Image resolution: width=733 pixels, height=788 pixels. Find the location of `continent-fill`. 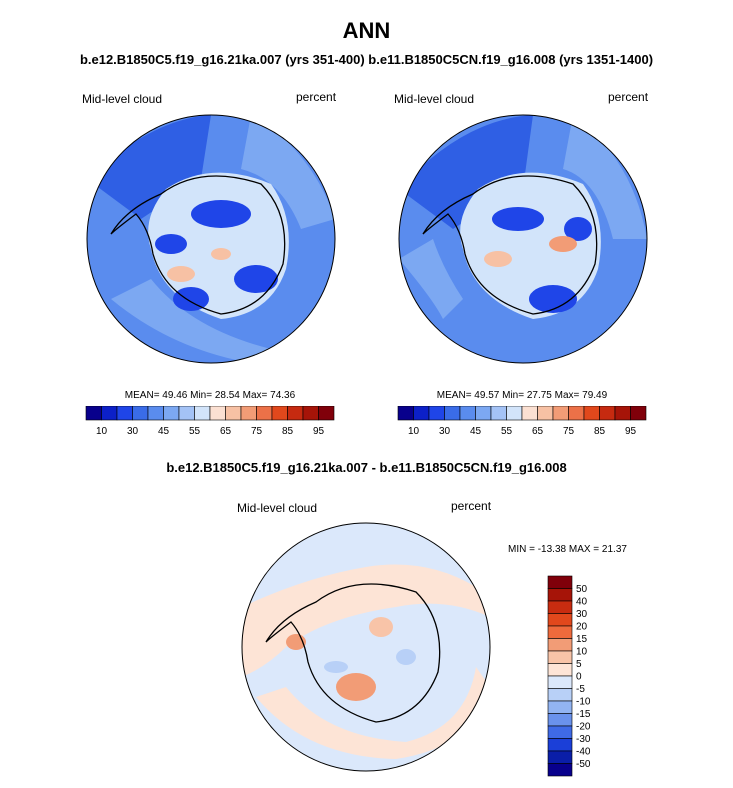

continent-fill is located at coordinates (530, 245).